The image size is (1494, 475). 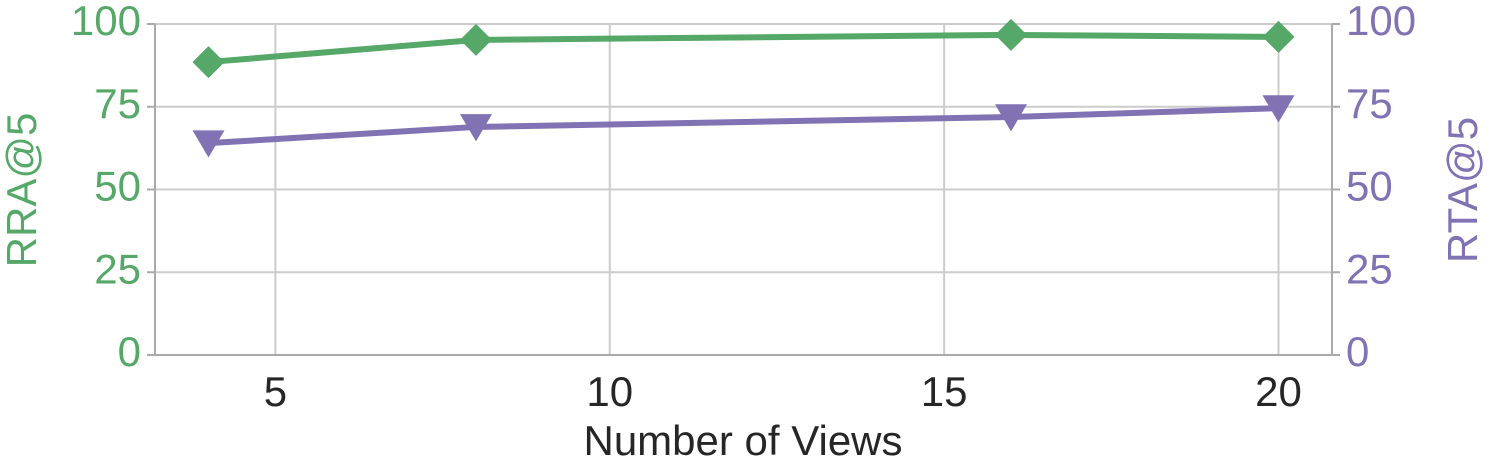 I want to click on y2-tick-label: 100, so click(x=1381, y=22).